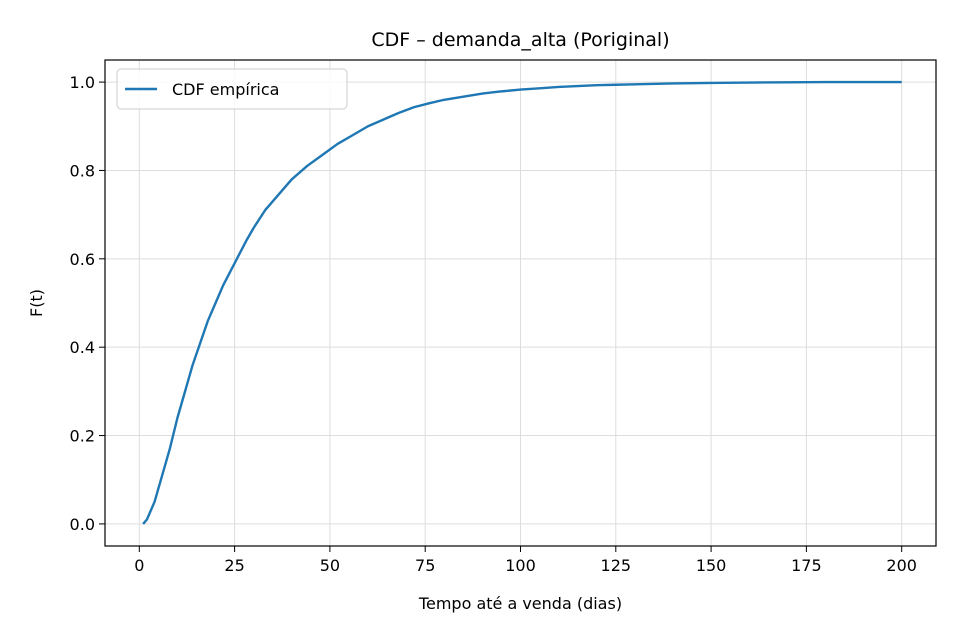 The height and width of the screenshot is (640, 960). Describe the element at coordinates (425, 565) in the screenshot. I see `x-tick-label: 75` at that location.